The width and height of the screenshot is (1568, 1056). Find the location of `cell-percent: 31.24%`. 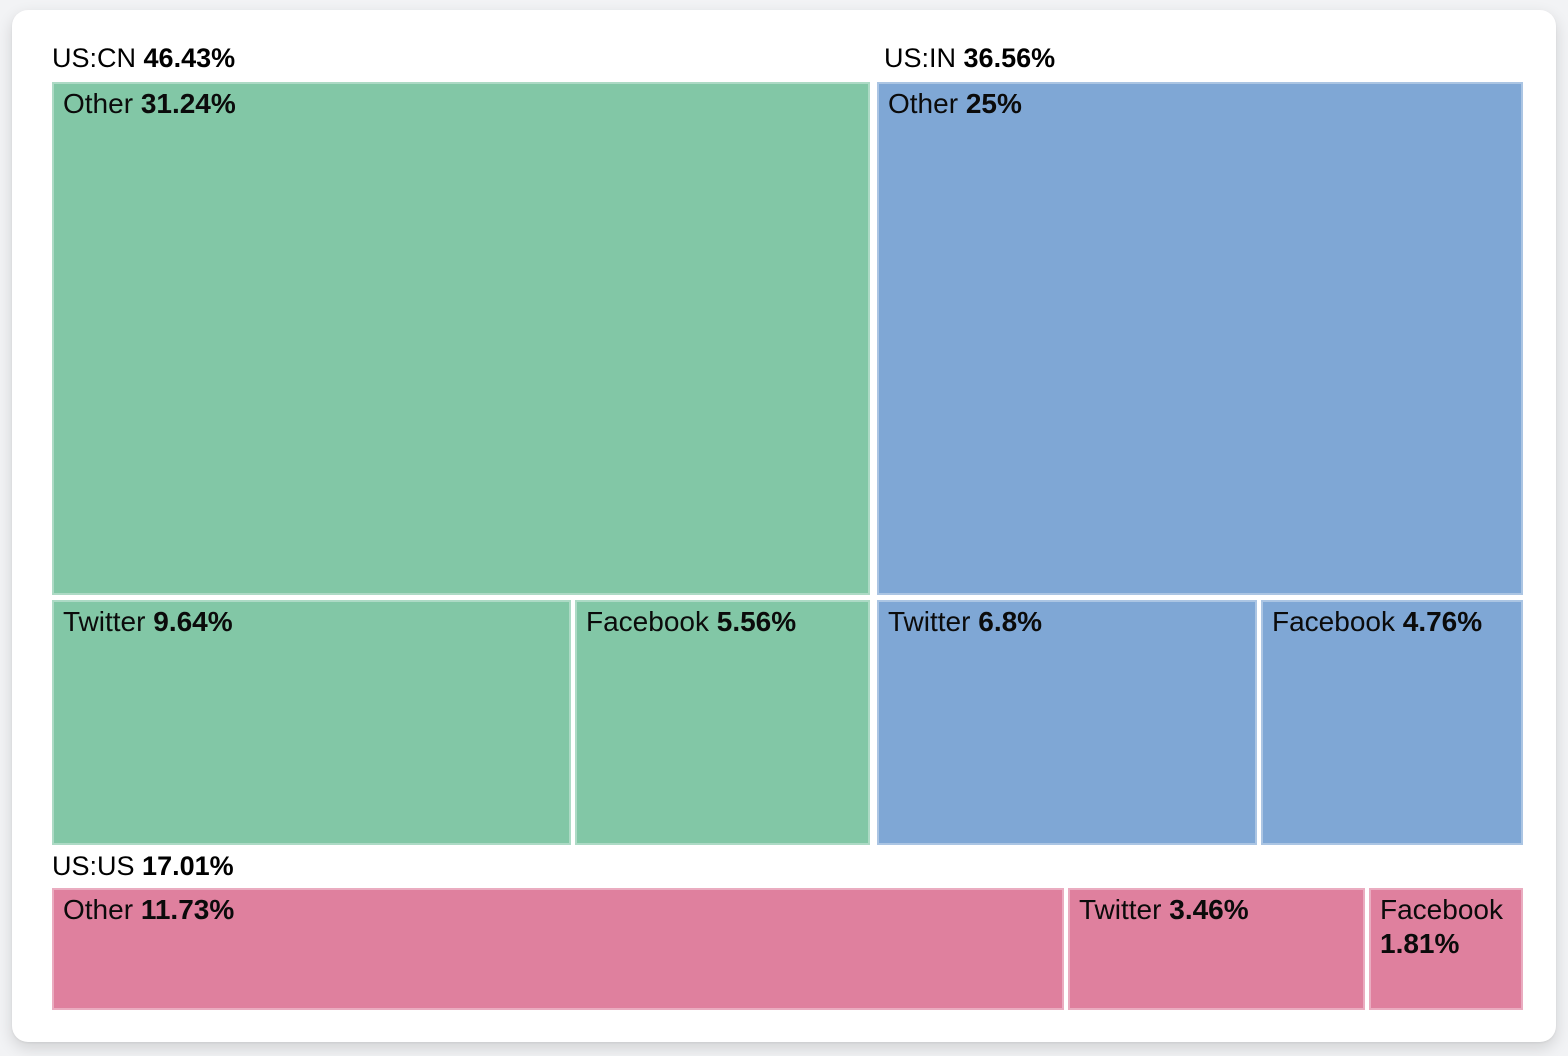

cell-percent: 31.24% is located at coordinates (188, 103).